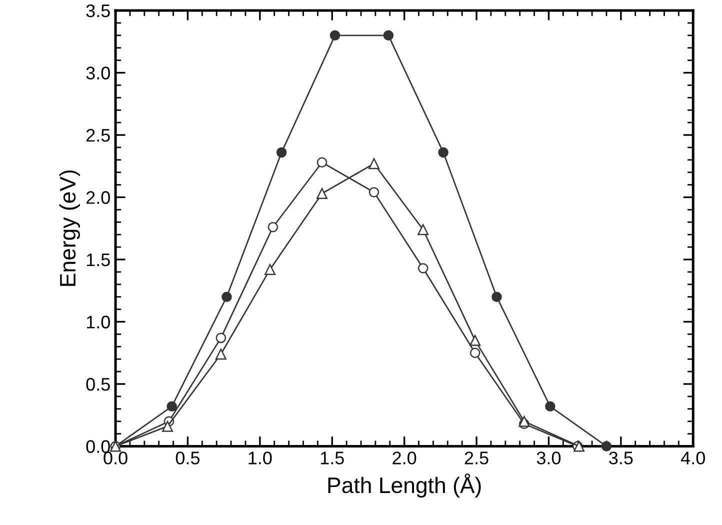 This screenshot has height=525, width=722. Describe the element at coordinates (548, 458) in the screenshot. I see `x-tick-label: 3.0` at that location.